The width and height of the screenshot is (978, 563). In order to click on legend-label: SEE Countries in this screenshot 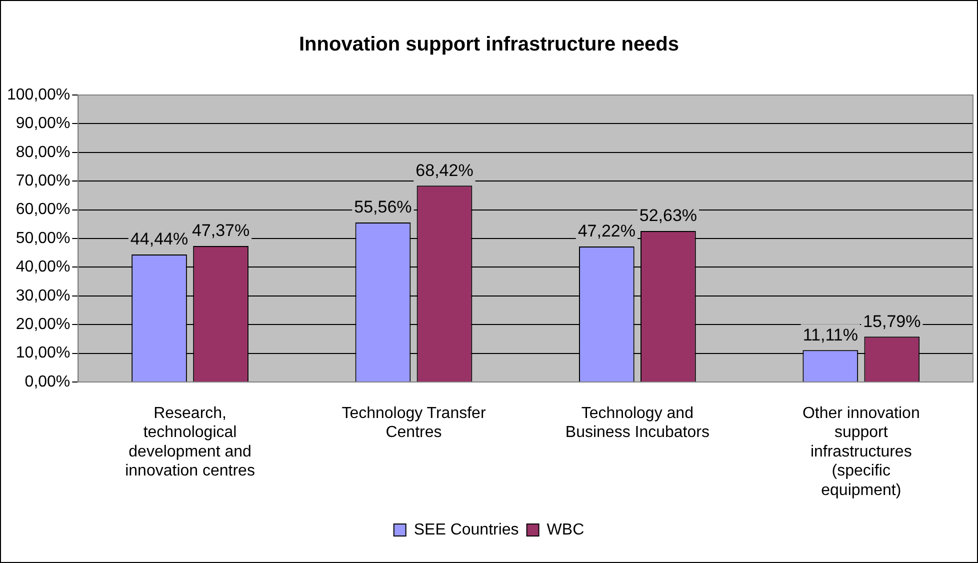, I will do `click(466, 529)`.